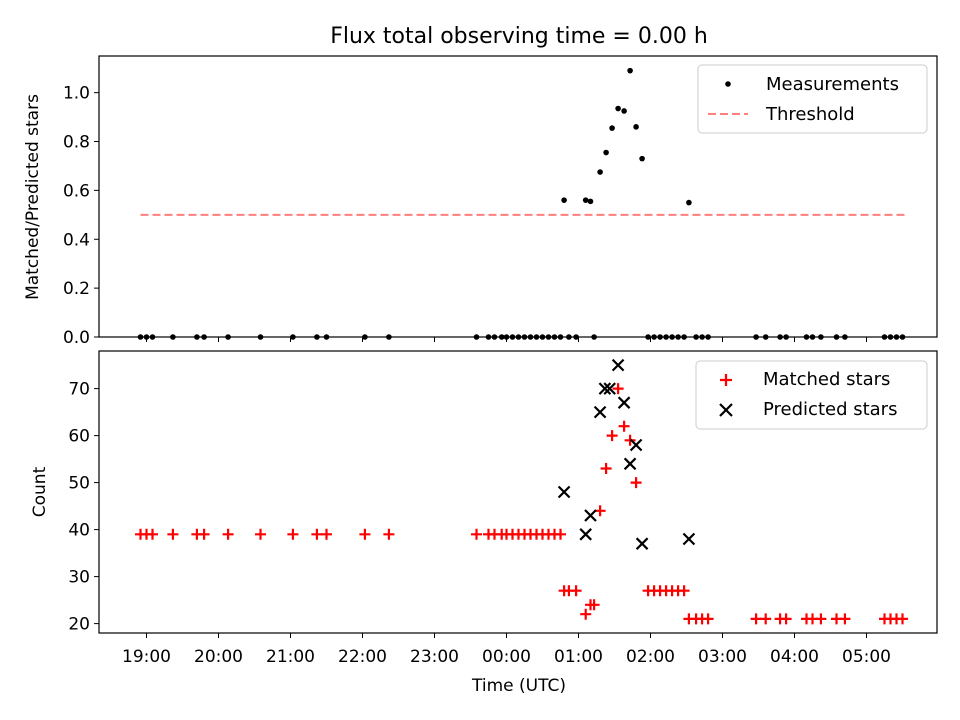 Image resolution: width=960 pixels, height=720 pixels. Describe the element at coordinates (506, 657) in the screenshot. I see `x-tick-label: 00:00` at that location.